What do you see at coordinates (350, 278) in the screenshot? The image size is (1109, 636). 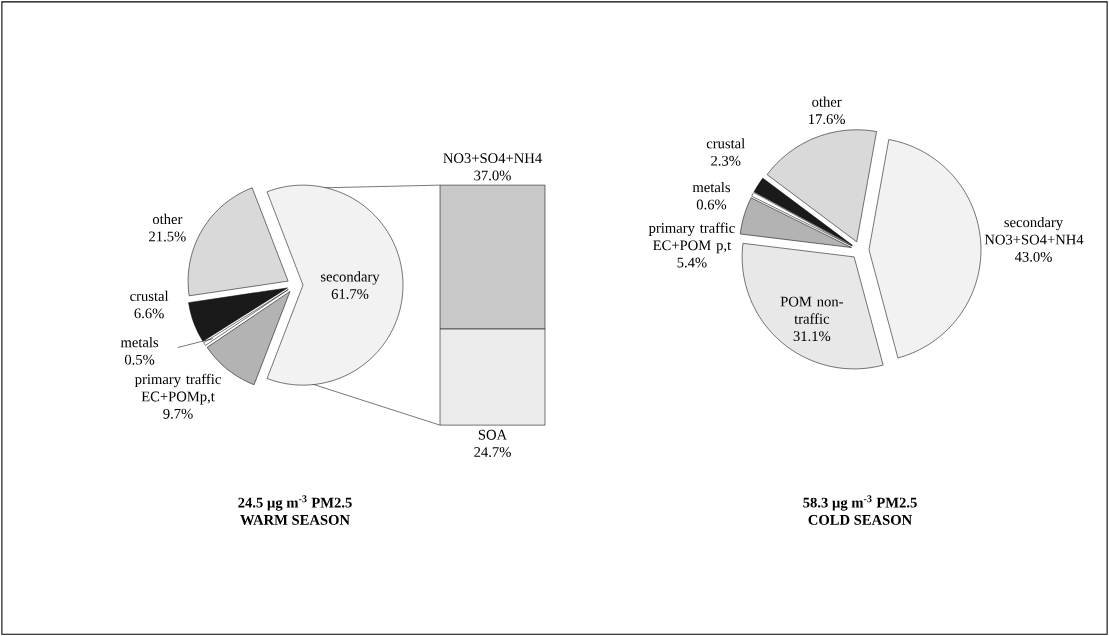 I see `slice-label: secondary` at bounding box center [350, 278].